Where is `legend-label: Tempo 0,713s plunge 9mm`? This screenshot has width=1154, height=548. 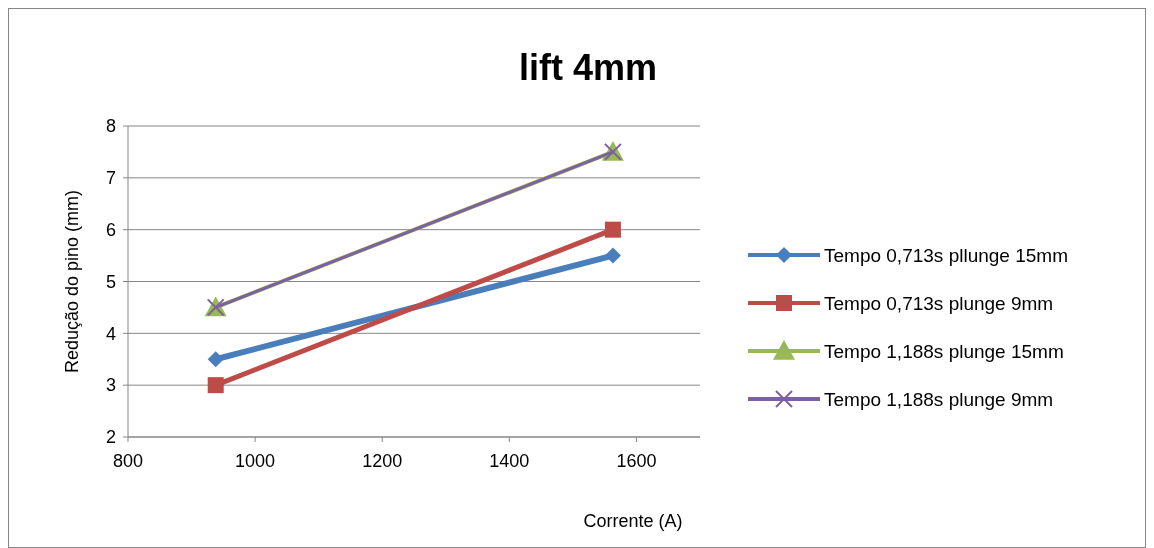 legend-label: Tempo 0,713s plunge 9mm is located at coordinates (939, 303).